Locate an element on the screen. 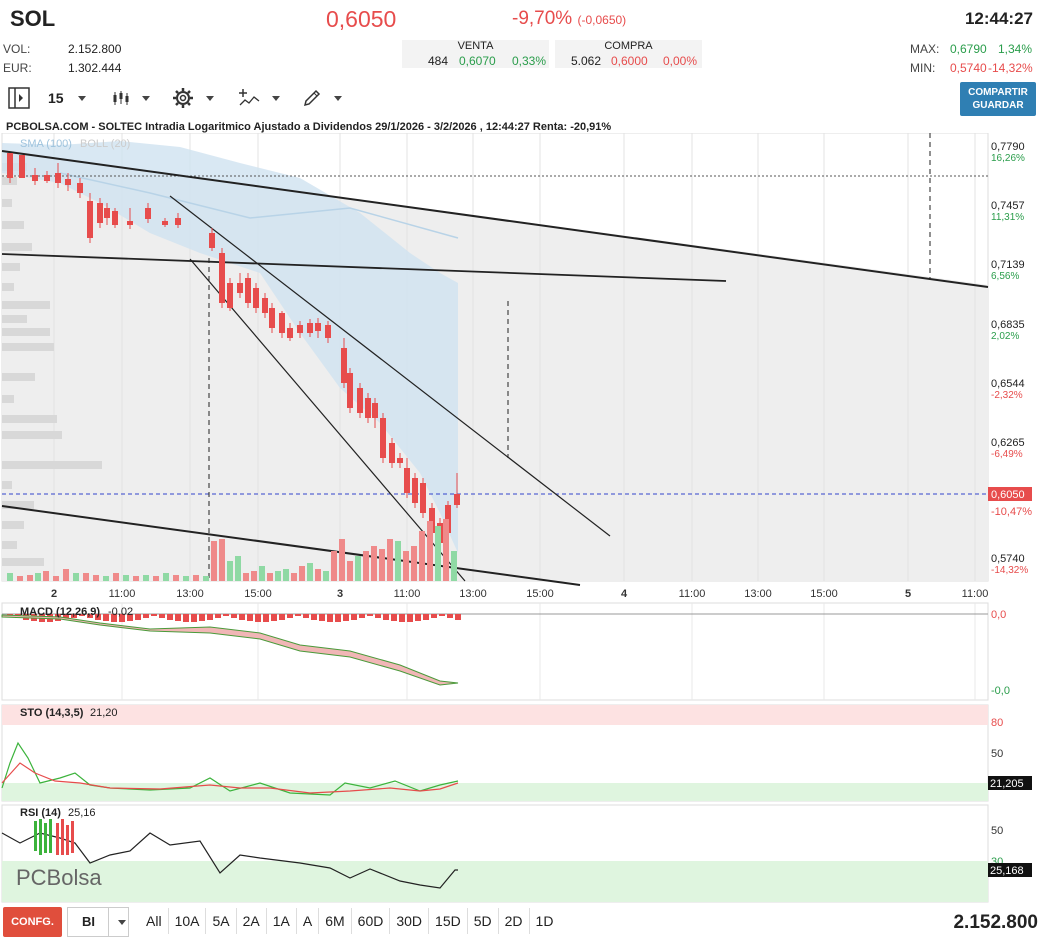 The width and height of the screenshot is (1051, 943). macd-axis-bottom: -0,0 is located at coordinates (1000, 691).